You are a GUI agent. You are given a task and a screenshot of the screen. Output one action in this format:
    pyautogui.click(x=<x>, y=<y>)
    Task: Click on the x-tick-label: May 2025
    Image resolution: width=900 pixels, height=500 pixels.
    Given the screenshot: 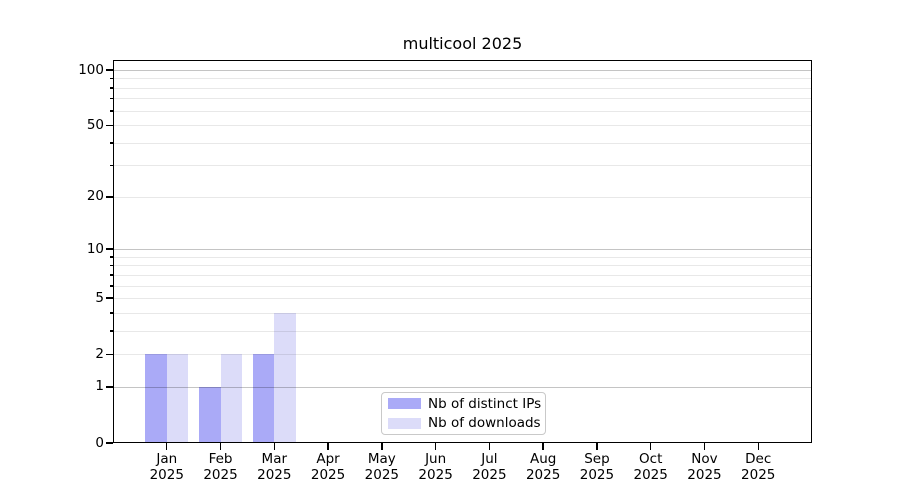 What is the action you would take?
    pyautogui.click(x=382, y=467)
    